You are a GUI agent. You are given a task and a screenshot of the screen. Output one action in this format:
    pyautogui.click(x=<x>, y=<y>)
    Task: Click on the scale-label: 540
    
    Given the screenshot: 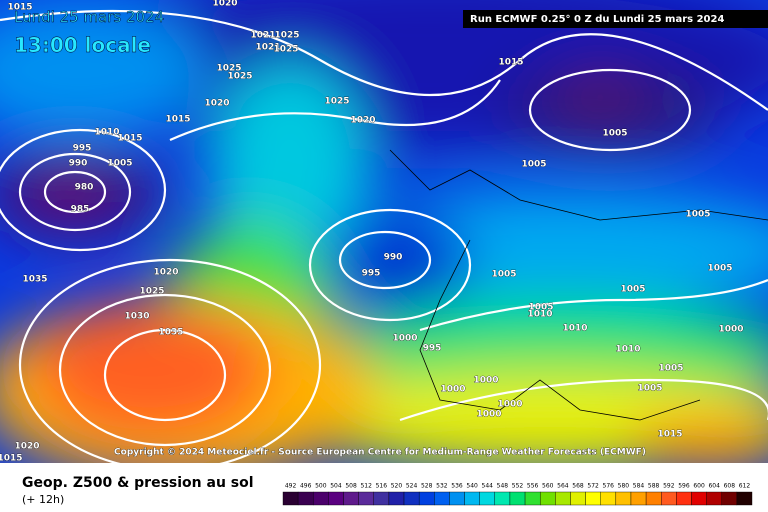 What is the action you would take?
    pyautogui.click(x=472, y=486)
    